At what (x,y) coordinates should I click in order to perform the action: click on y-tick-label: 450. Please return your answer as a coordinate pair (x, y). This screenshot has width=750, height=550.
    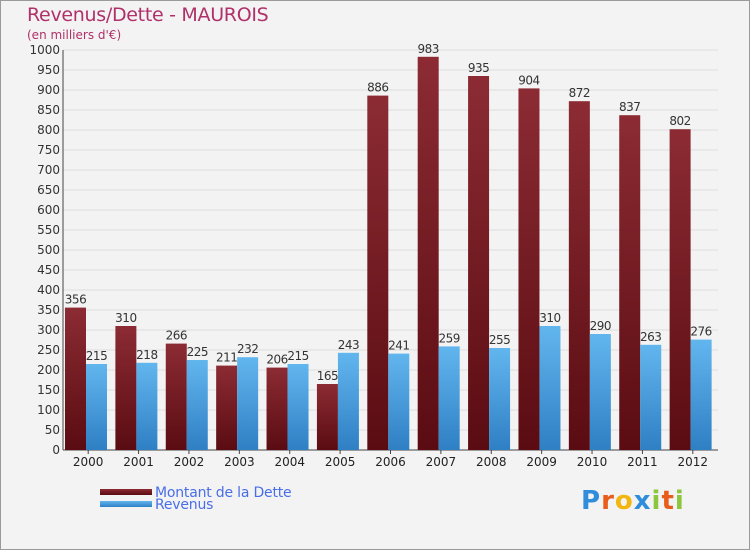
    Looking at the image, I should click on (48, 270).